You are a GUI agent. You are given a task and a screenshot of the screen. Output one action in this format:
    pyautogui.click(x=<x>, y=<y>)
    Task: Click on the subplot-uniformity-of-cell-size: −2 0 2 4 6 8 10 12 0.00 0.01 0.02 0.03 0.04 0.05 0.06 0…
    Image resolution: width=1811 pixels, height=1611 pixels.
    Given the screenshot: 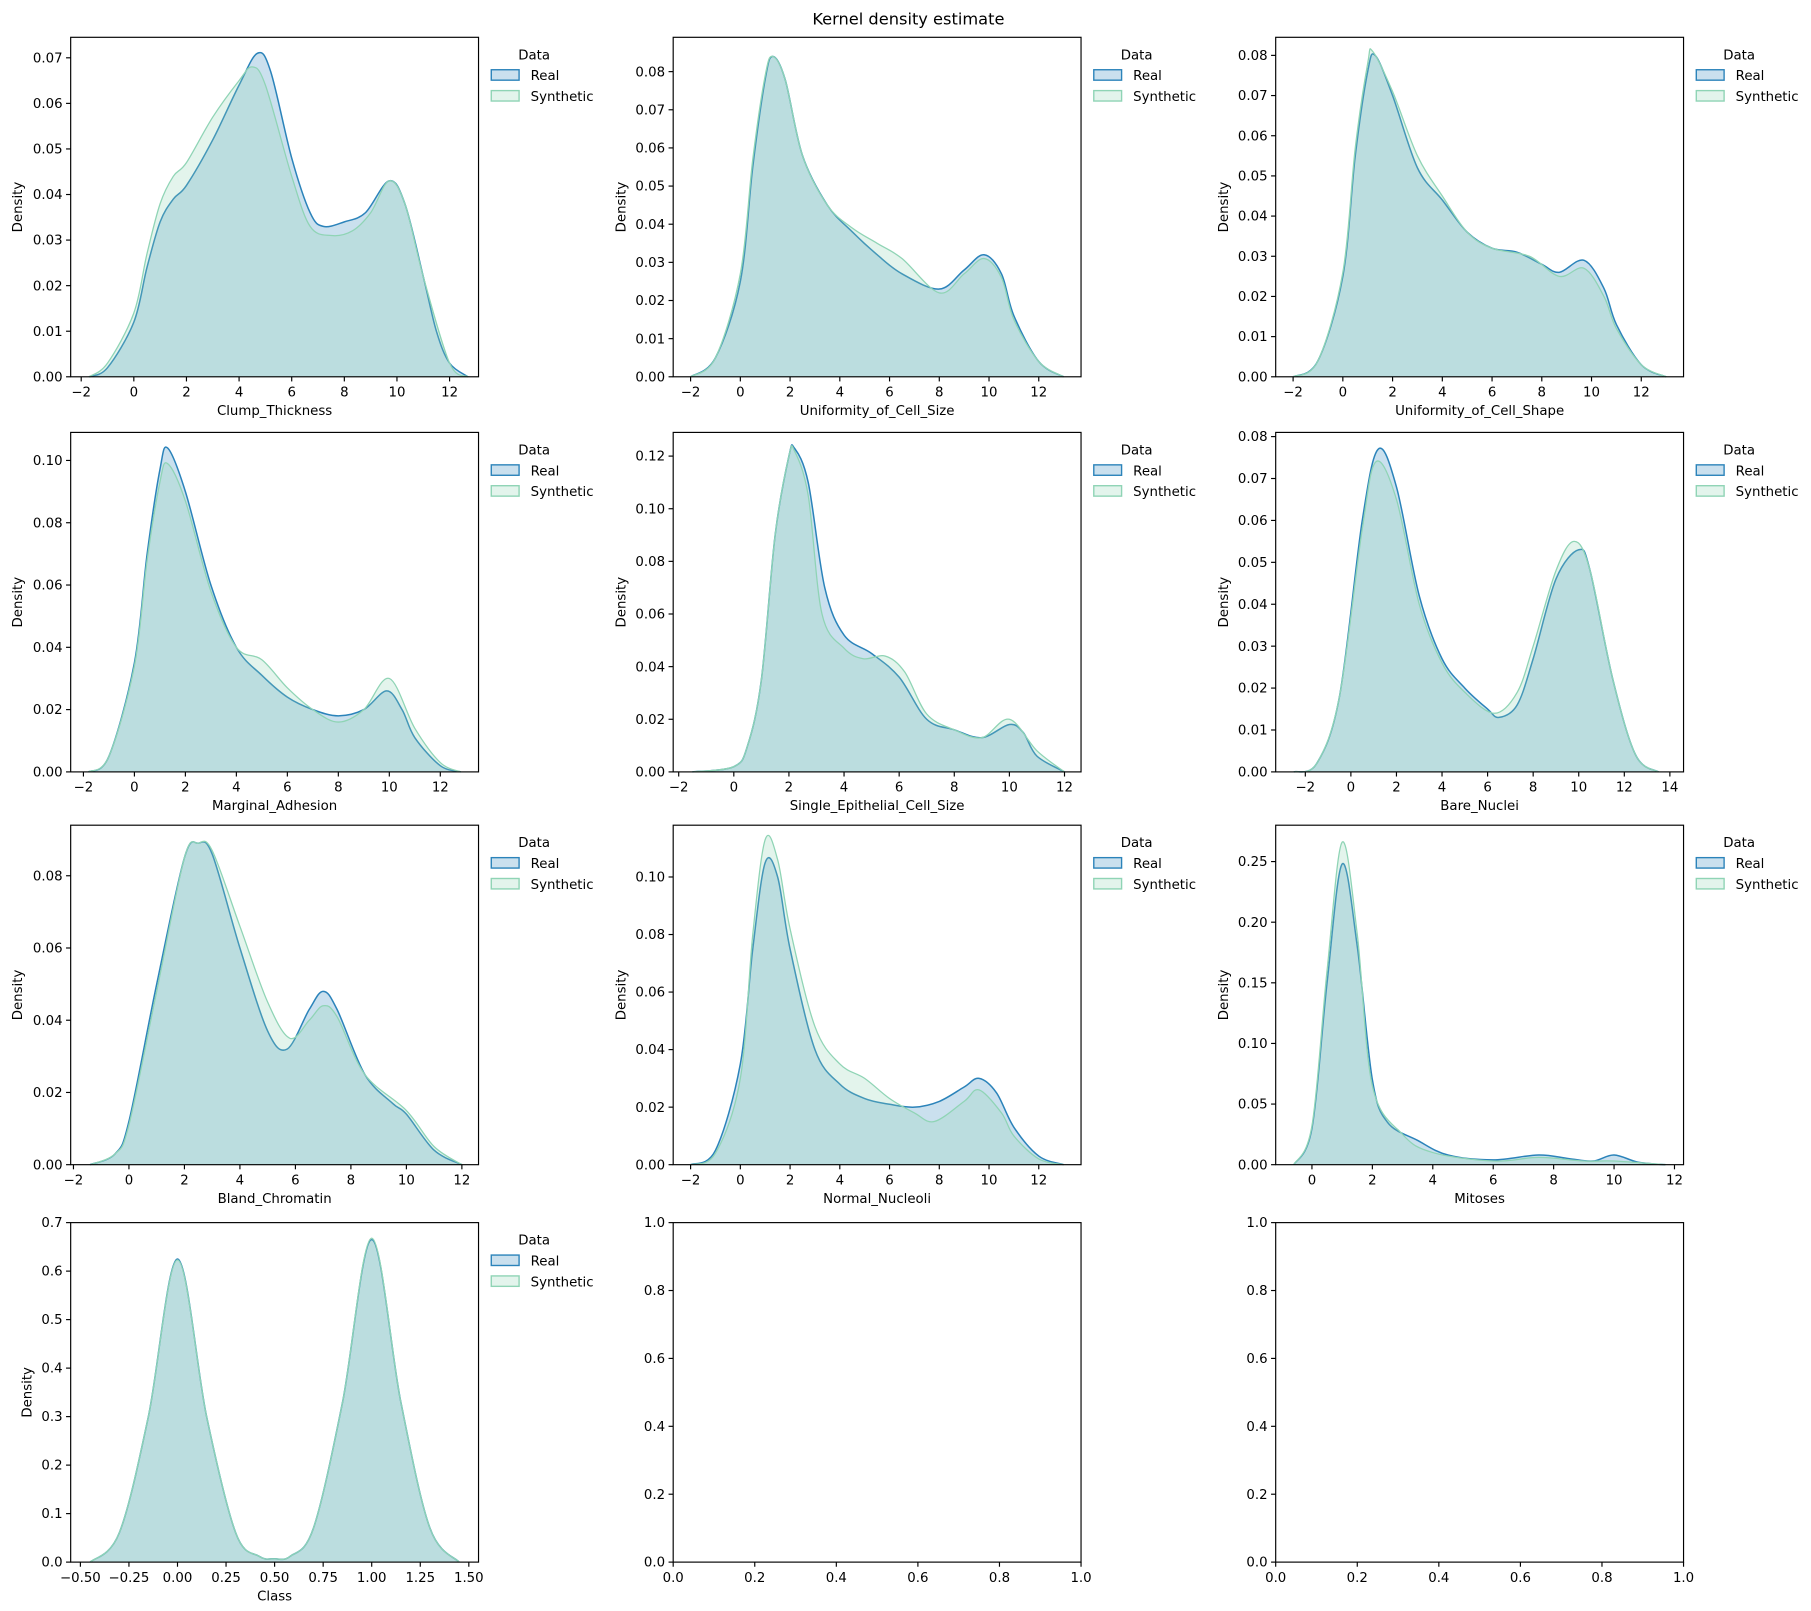 What is the action you would take?
    pyautogui.click(x=905, y=227)
    